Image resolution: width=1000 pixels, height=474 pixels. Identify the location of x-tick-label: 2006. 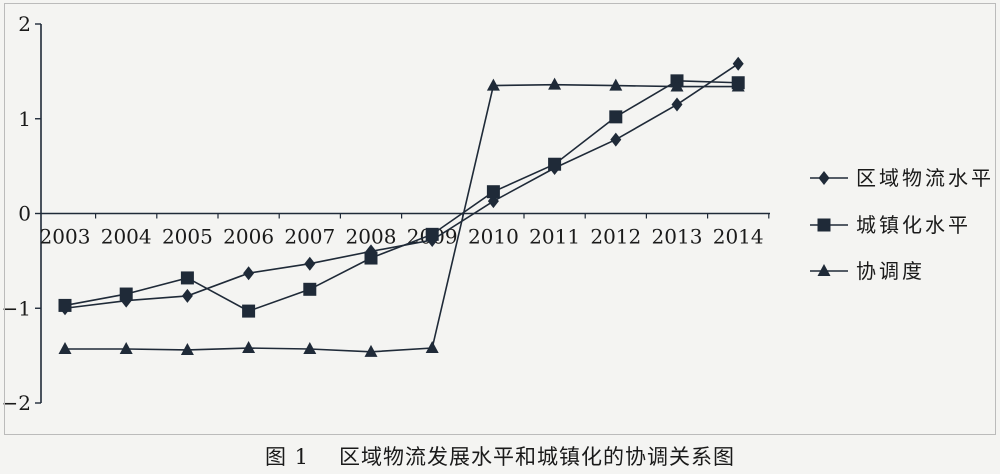
(248, 237).